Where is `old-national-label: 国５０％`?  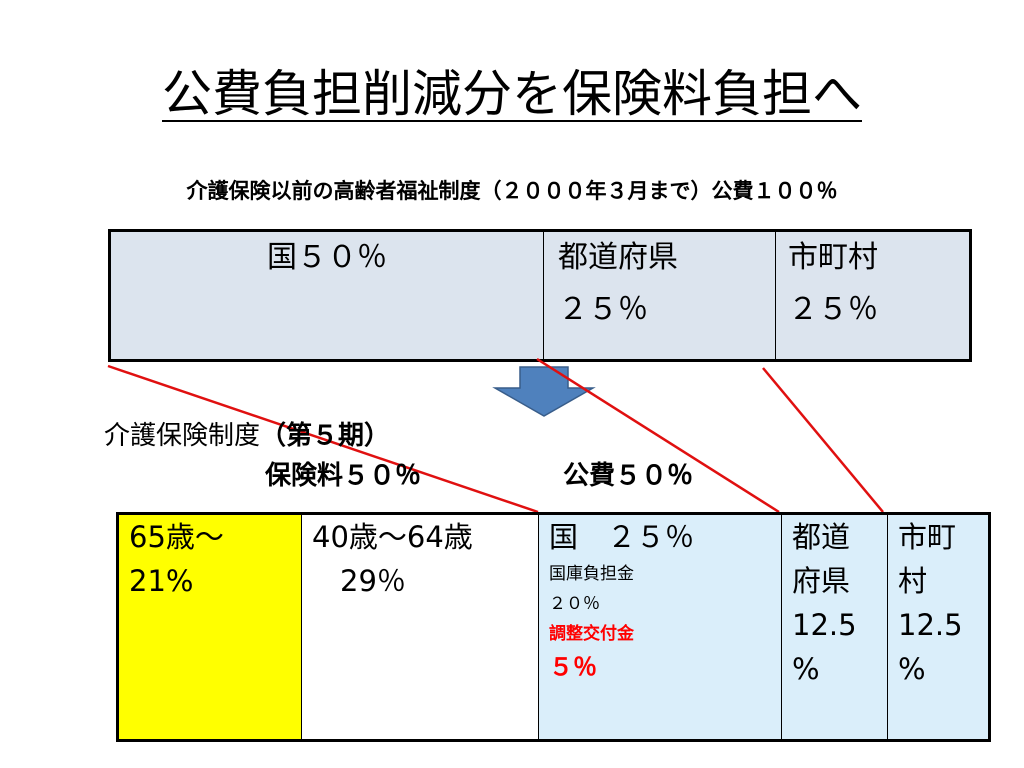
old-national-label: 国５０％ is located at coordinates (327, 257).